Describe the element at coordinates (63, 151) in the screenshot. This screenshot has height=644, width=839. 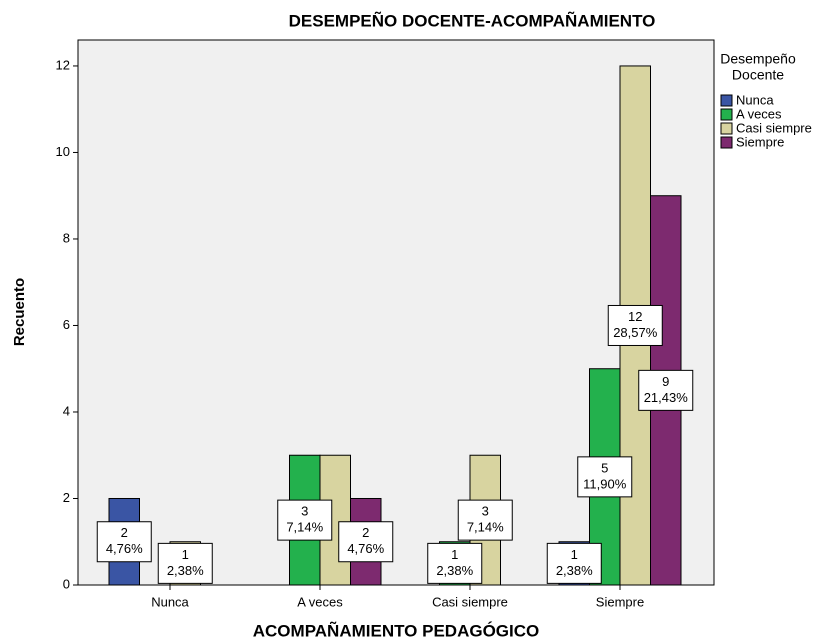
I see `y-tick-label: 10` at that location.